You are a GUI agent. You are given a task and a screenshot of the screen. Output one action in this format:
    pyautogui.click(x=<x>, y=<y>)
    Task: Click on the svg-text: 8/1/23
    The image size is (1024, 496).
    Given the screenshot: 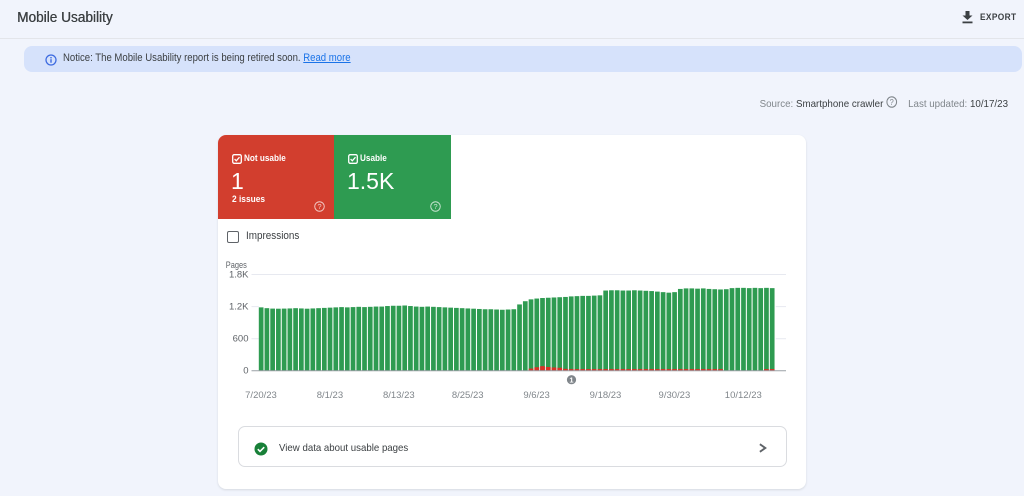 What is the action you would take?
    pyautogui.click(x=330, y=395)
    